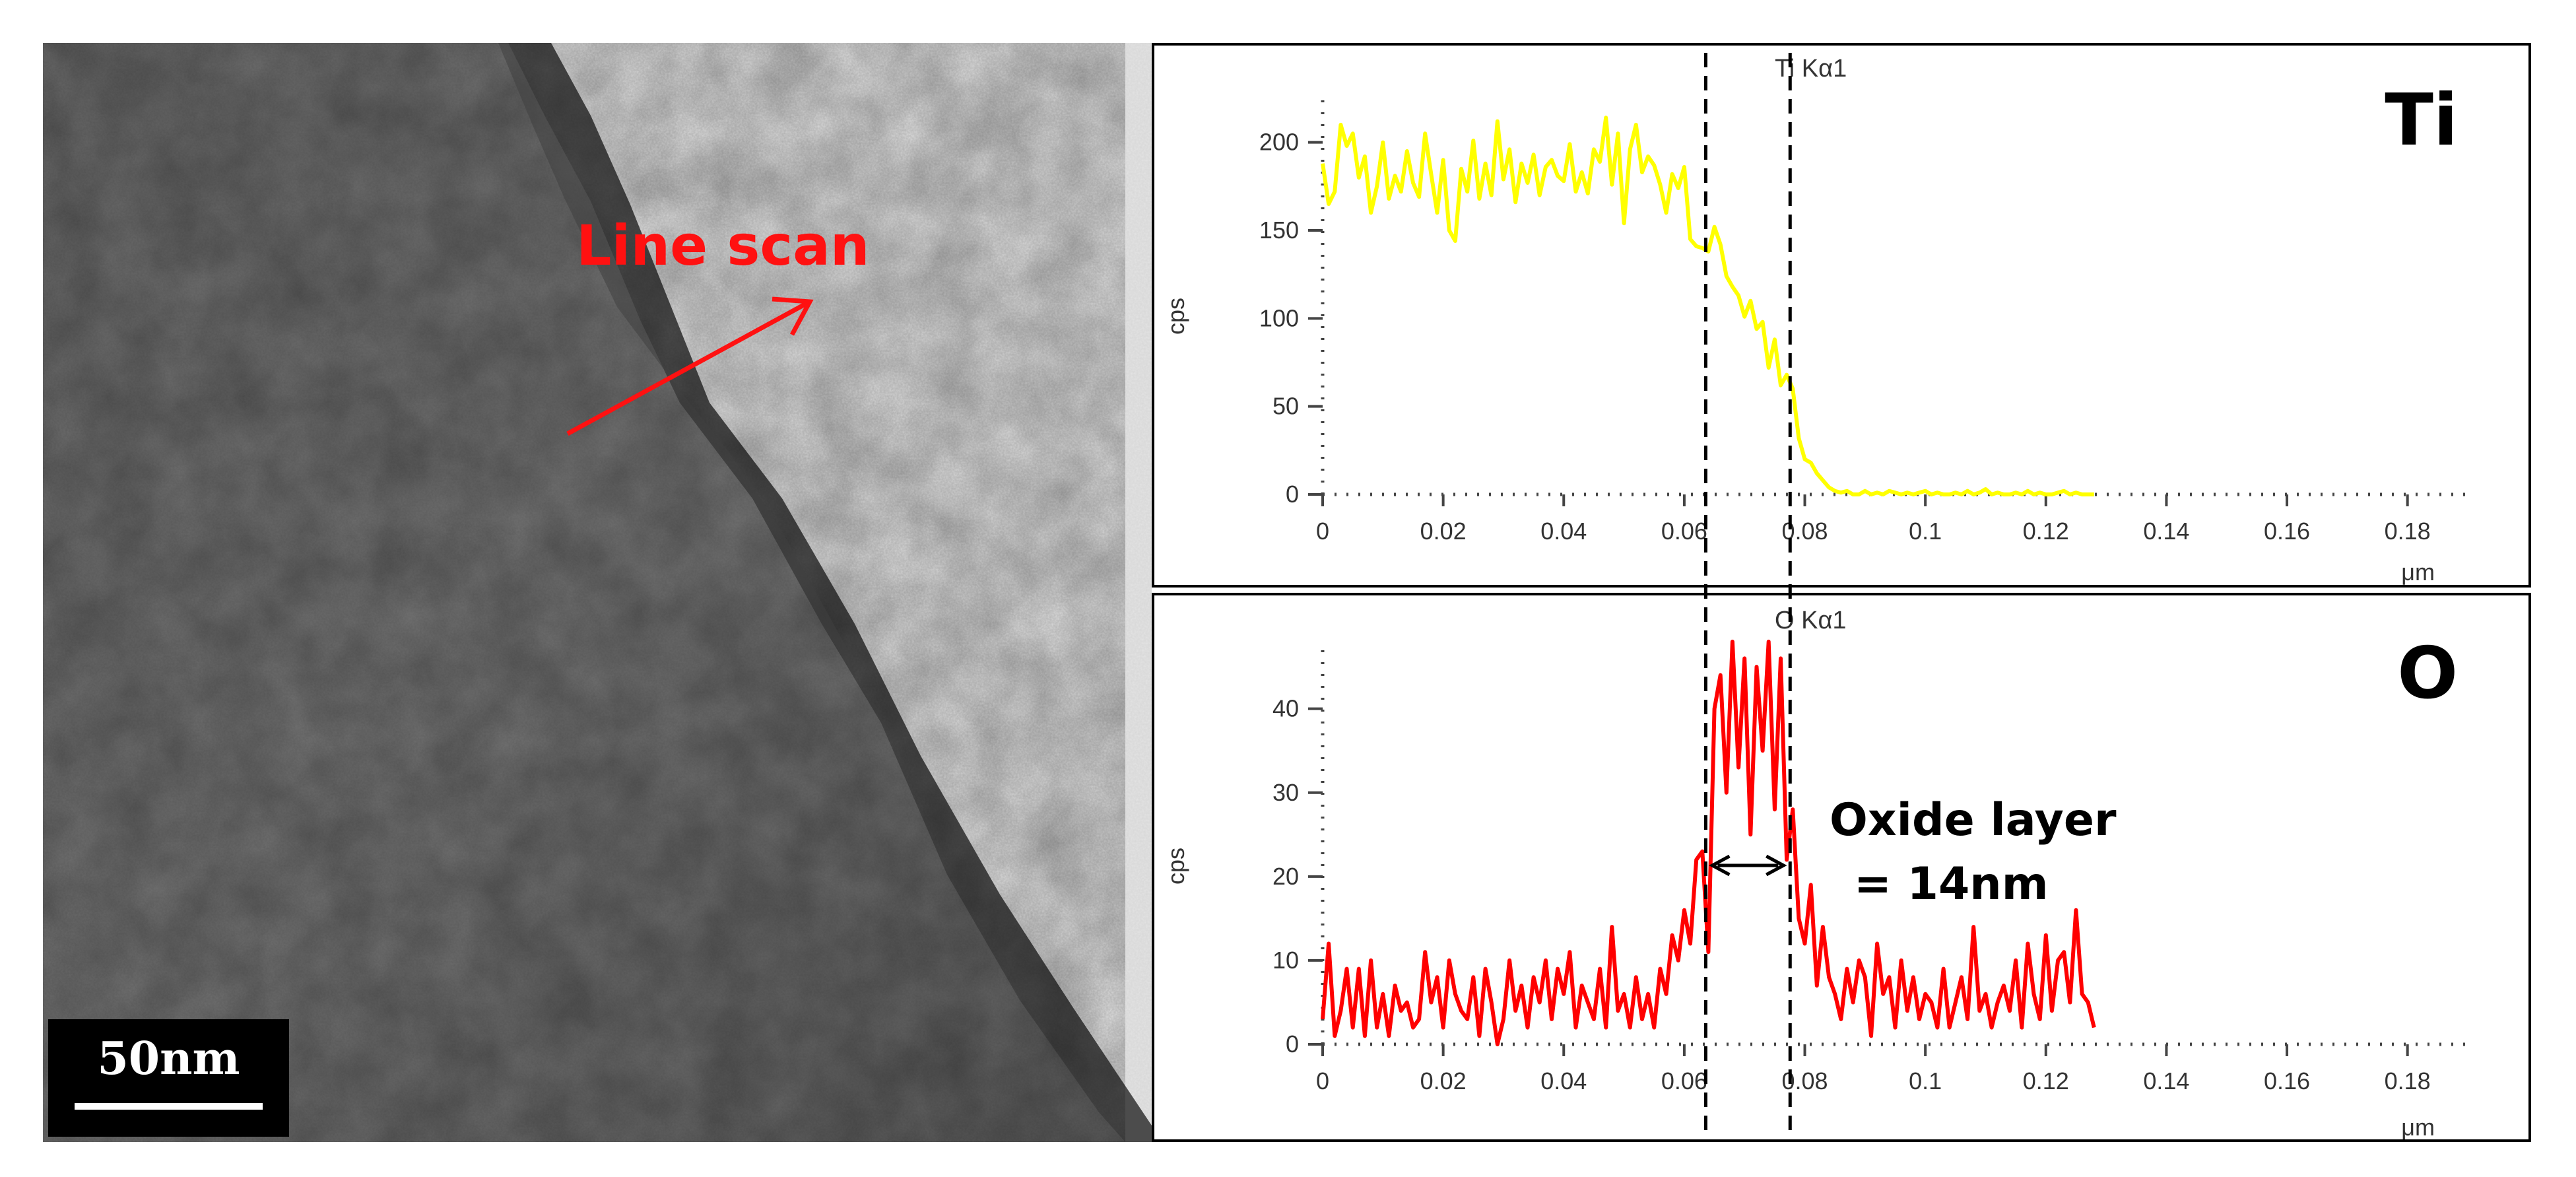 Image resolution: width=2576 pixels, height=1177 pixels. What do you see at coordinates (793, 316) in the screenshot?
I see `line-scan-arrowhead` at bounding box center [793, 316].